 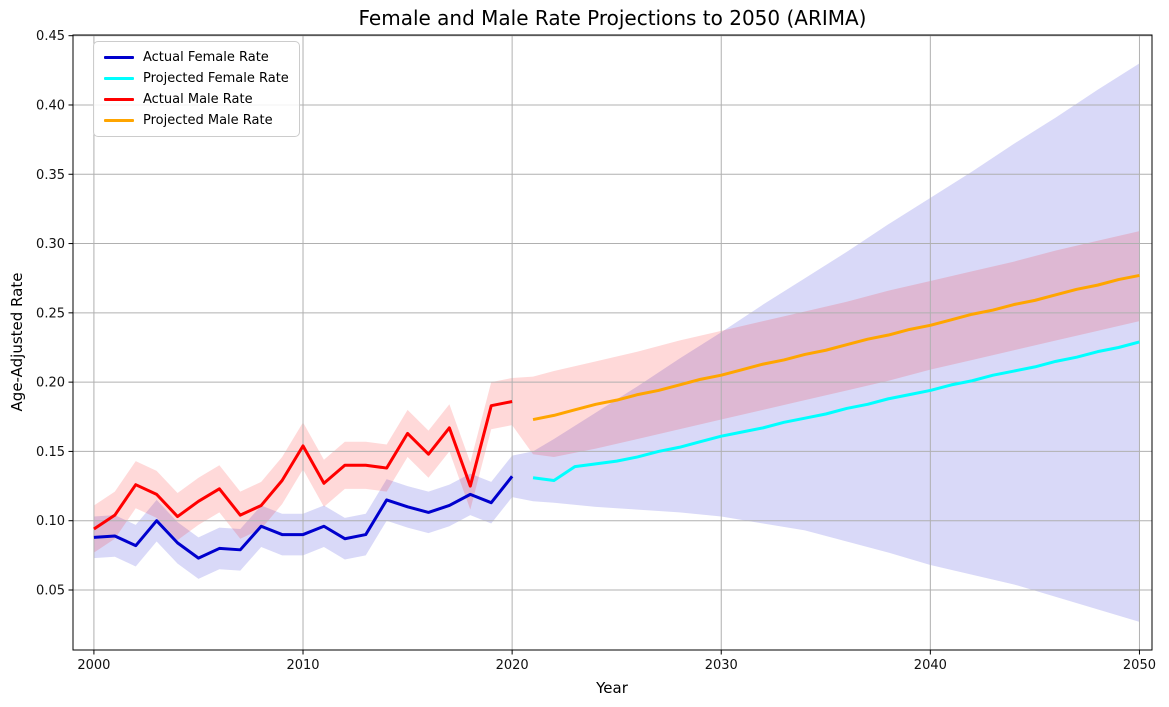 What do you see at coordinates (50, 36) in the screenshot?
I see `y-tick-label-0.45: 0.45` at bounding box center [50, 36].